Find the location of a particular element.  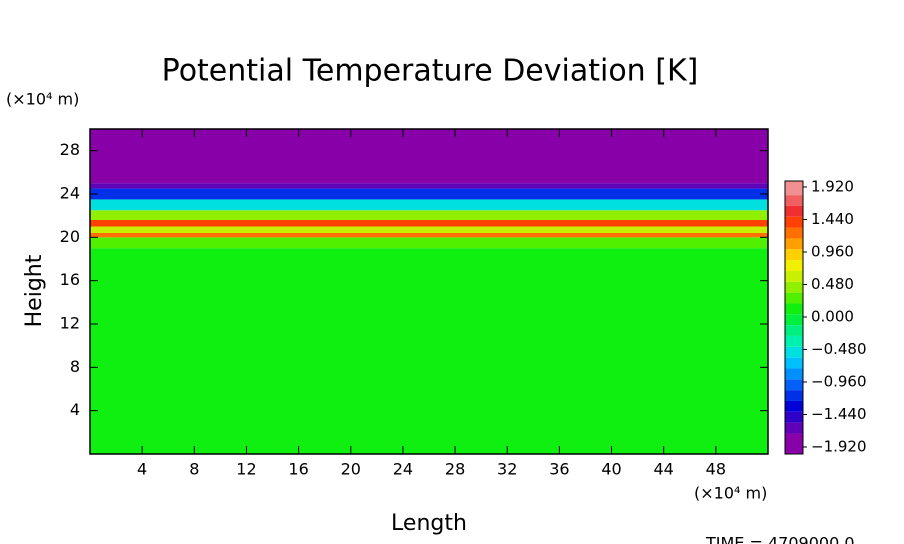

x-axis-label: Length is located at coordinates (429, 523).